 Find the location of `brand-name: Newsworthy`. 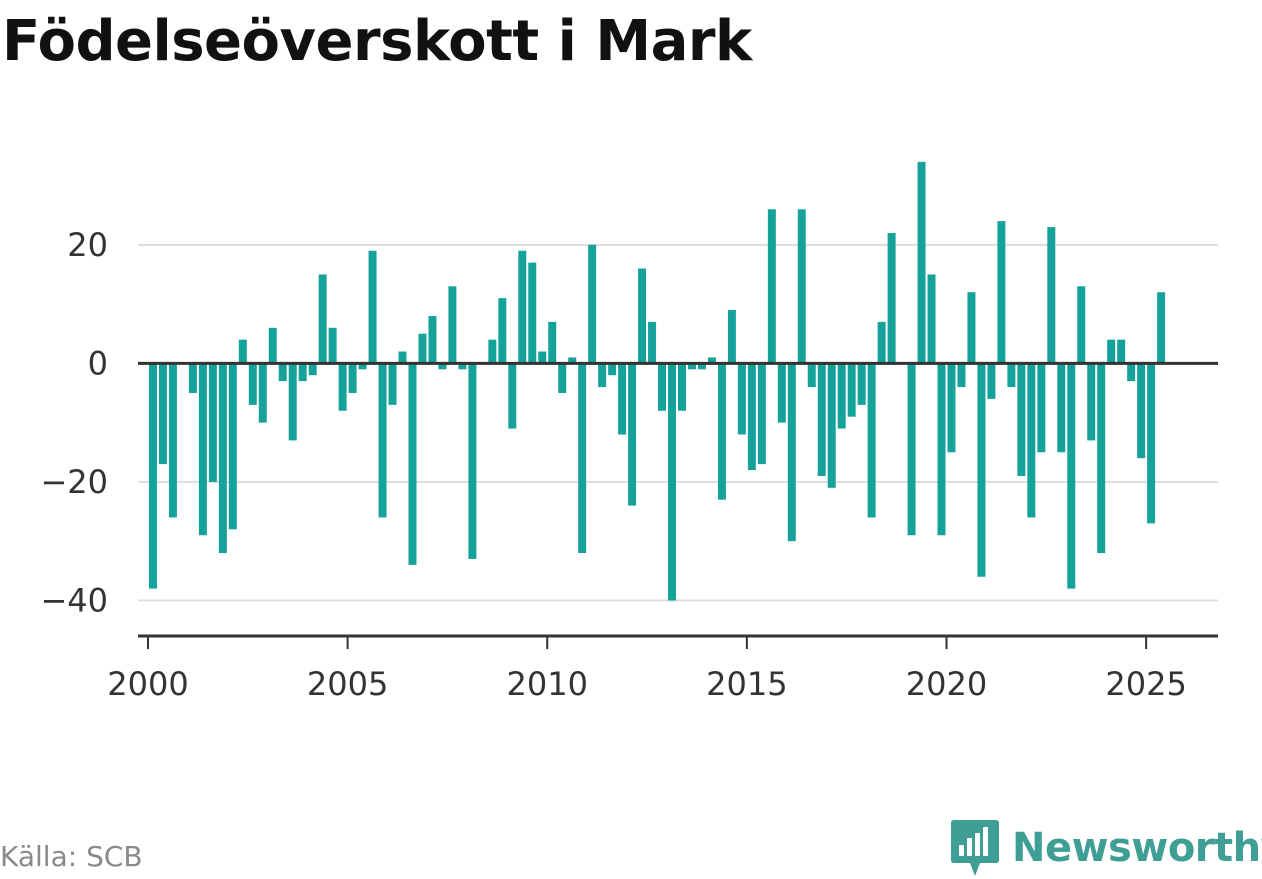

brand-name: Newsworthy is located at coordinates (1137, 848).